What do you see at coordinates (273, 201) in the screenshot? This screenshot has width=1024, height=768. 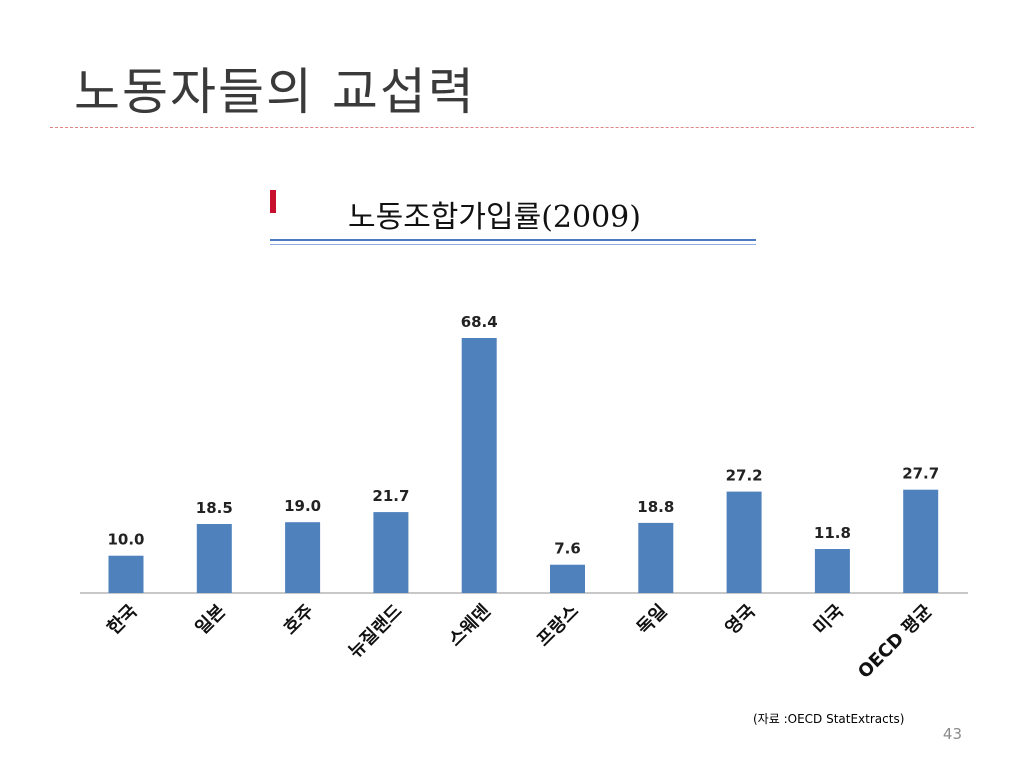 I see `bullet-marker` at bounding box center [273, 201].